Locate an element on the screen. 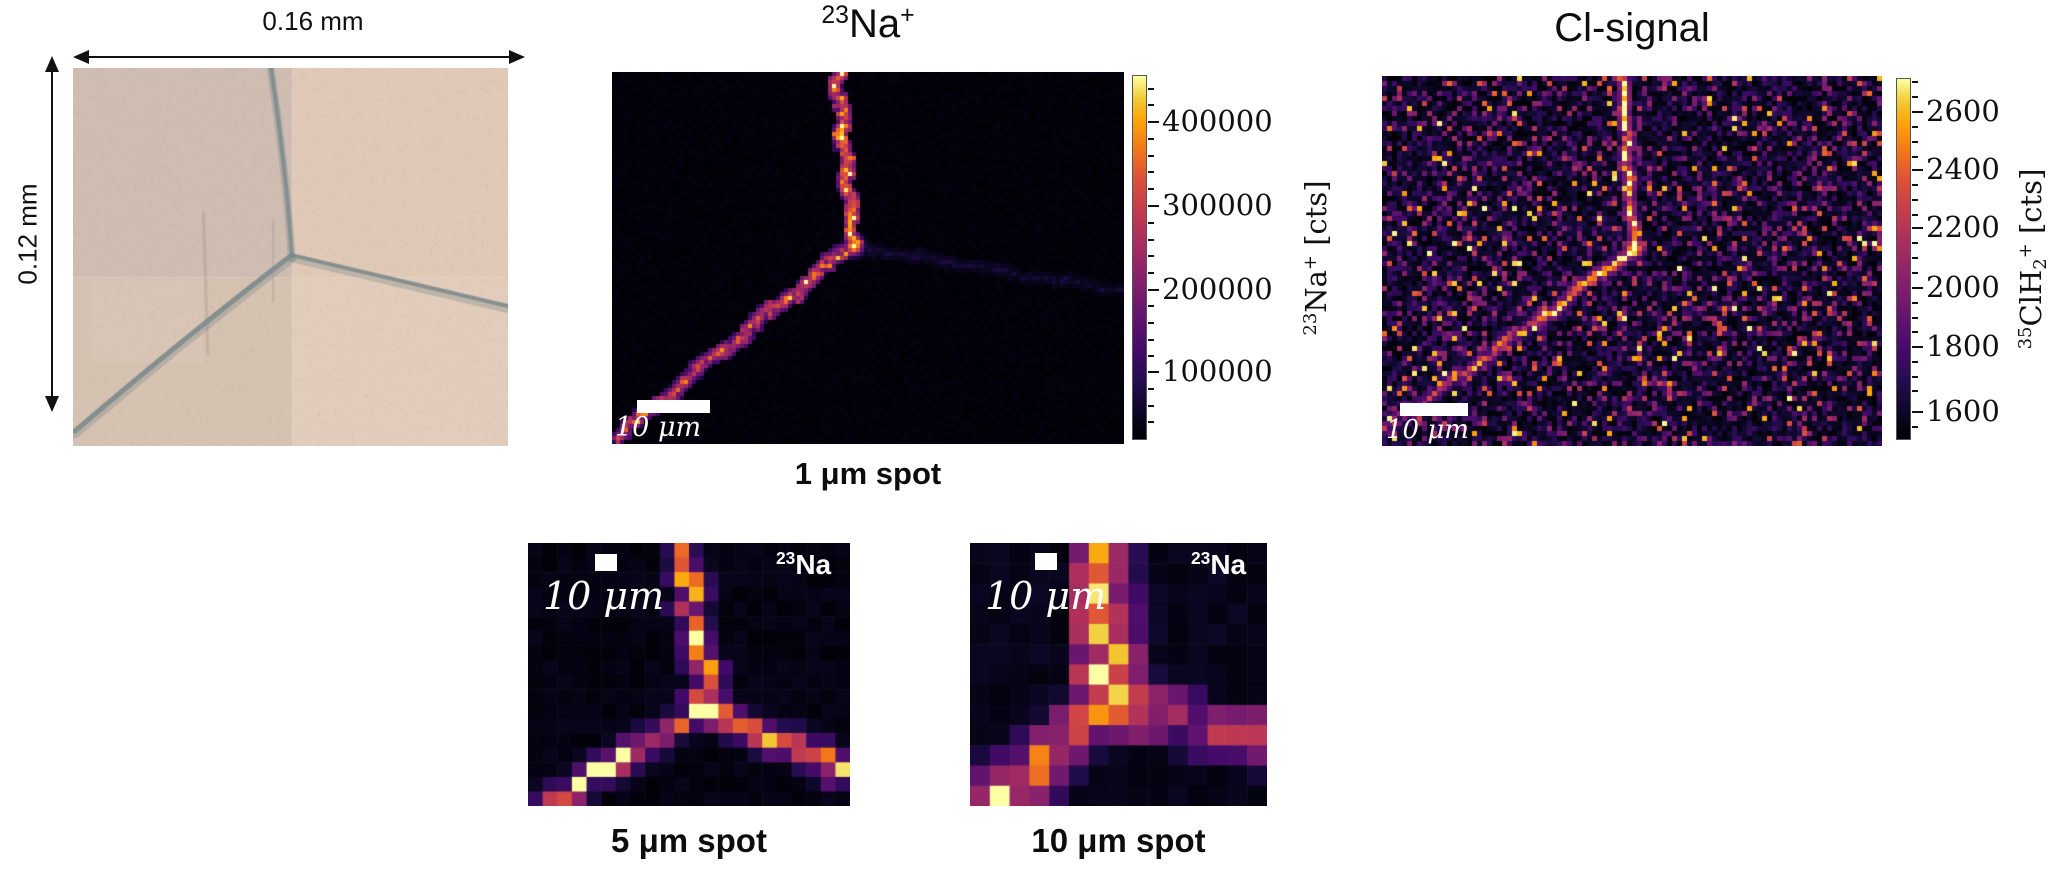 The height and width of the screenshot is (879, 2067). arrowhead-up-icon is located at coordinates (52, 64).